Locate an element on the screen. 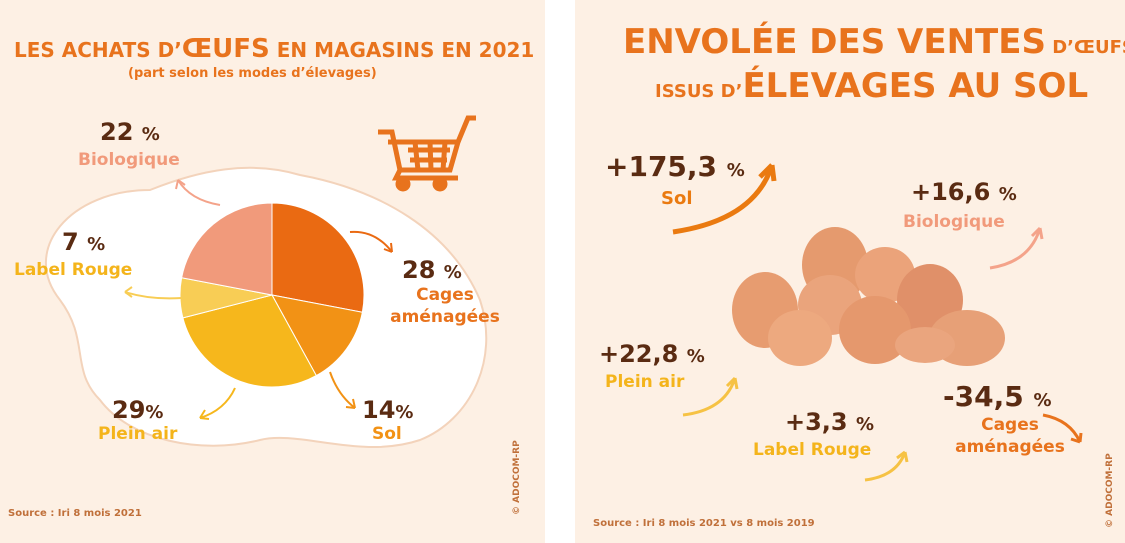 The height and width of the screenshot is (543, 1125). right-source: Source : Iri 8 mois 2021 vs 8 mois 2019 is located at coordinates (704, 523).